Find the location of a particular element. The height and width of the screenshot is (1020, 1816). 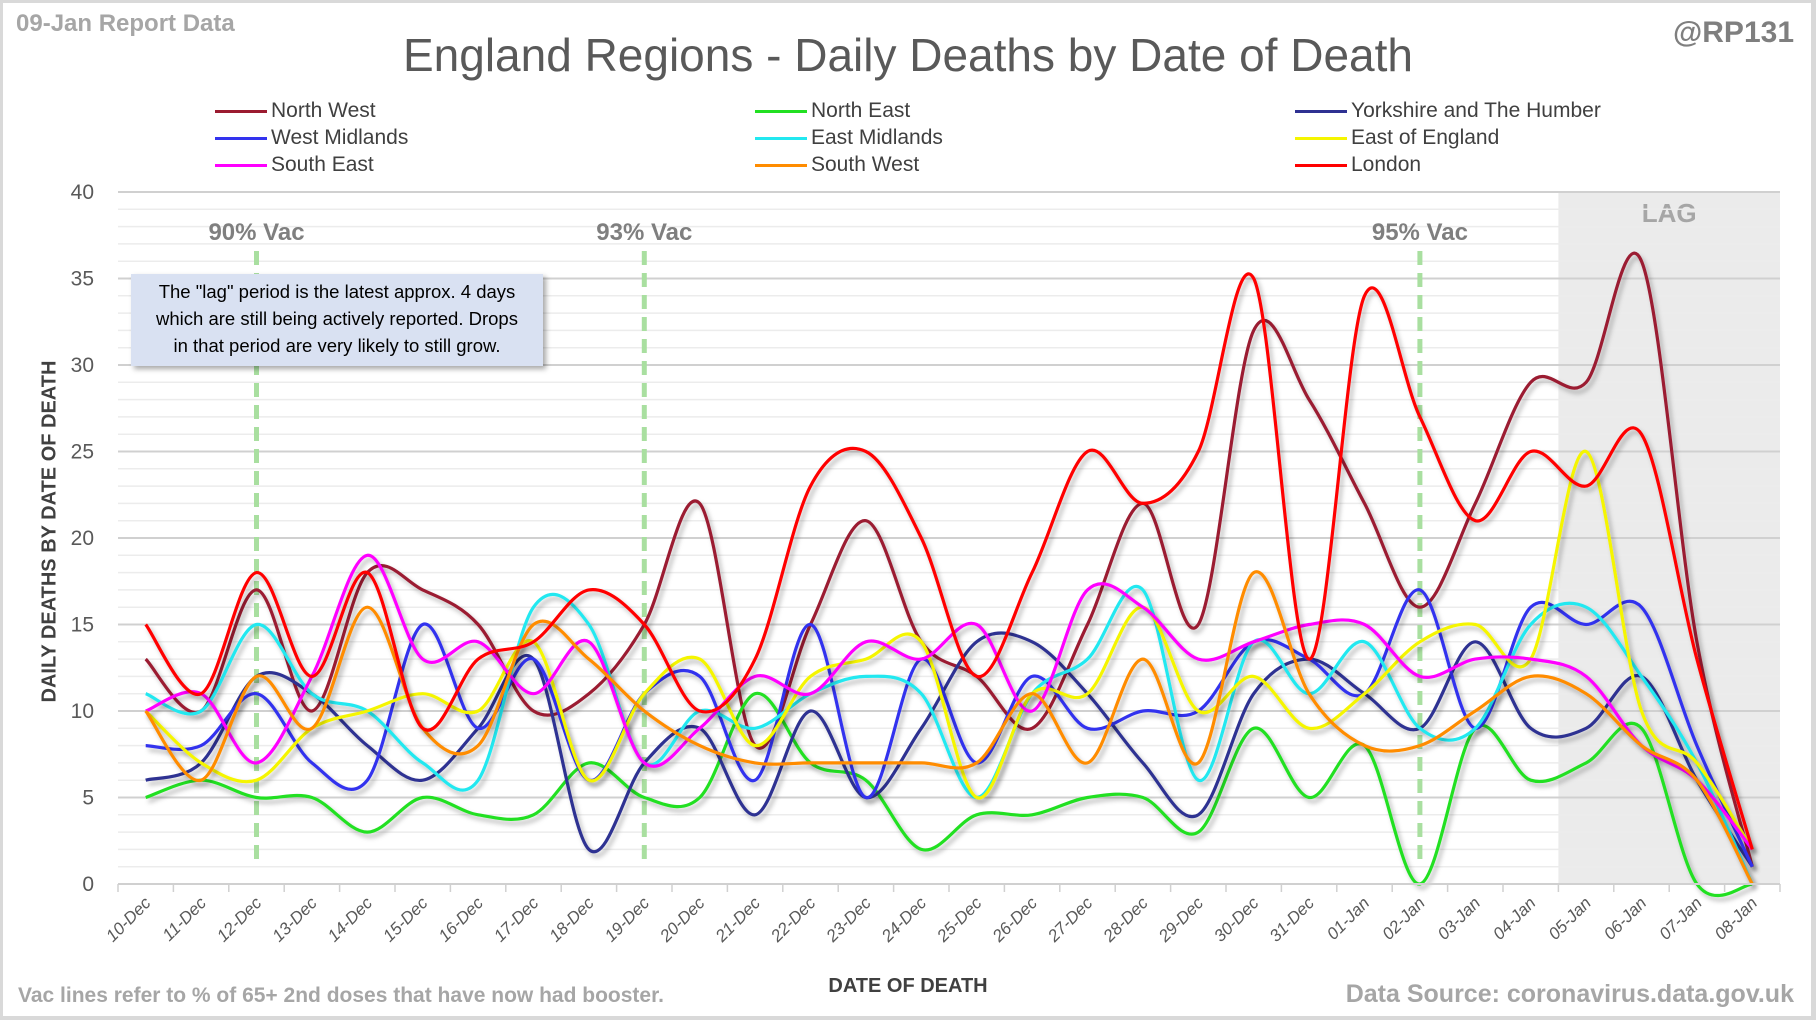

x-tick-label: 19-Dec is located at coordinates (627, 919).